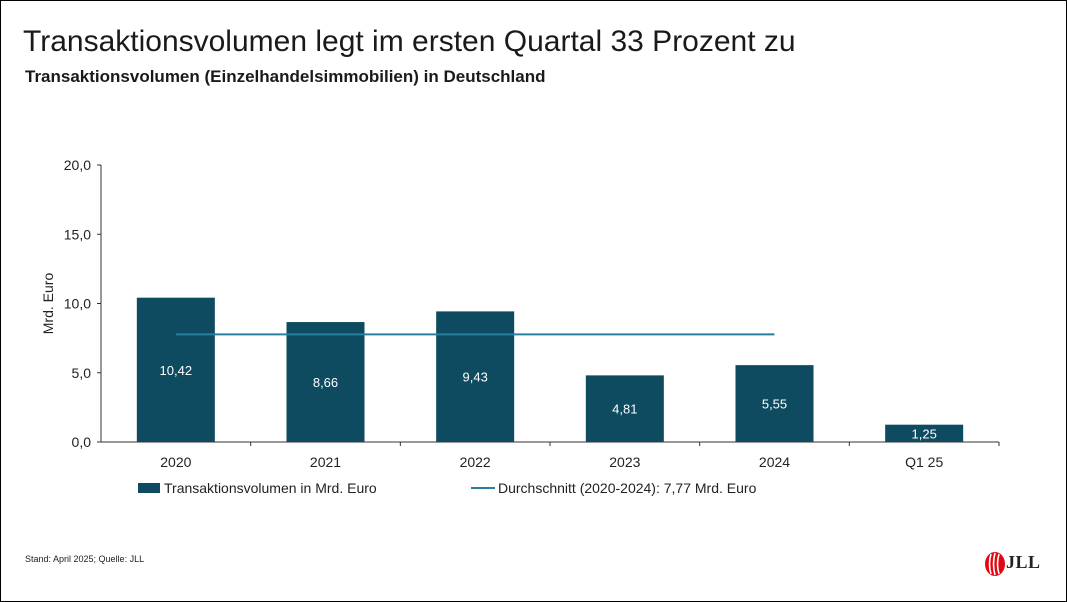 The width and height of the screenshot is (1067, 602). I want to click on legend-label-bars: Transaktionsvolumen in Mrd. Euro, so click(270, 488).